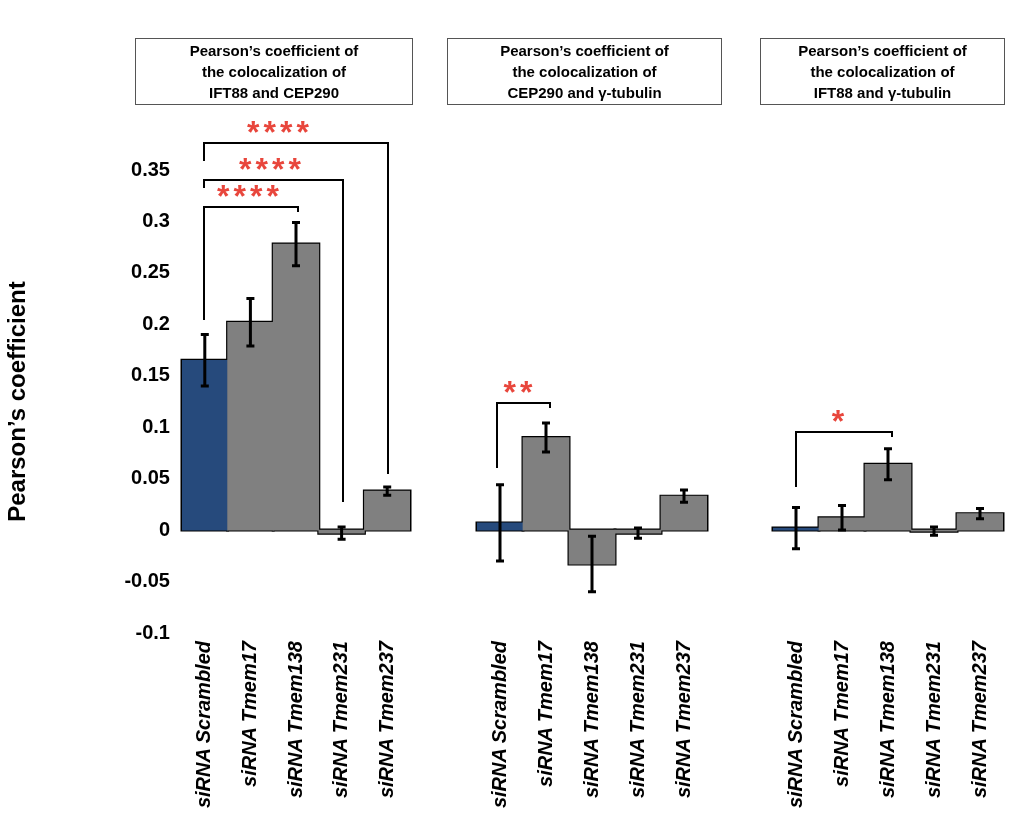 Image resolution: width=1014 pixels, height=814 pixels. Describe the element at coordinates (17, 401) in the screenshot. I see `y-axis-title: Pearson’s coefficient` at that location.